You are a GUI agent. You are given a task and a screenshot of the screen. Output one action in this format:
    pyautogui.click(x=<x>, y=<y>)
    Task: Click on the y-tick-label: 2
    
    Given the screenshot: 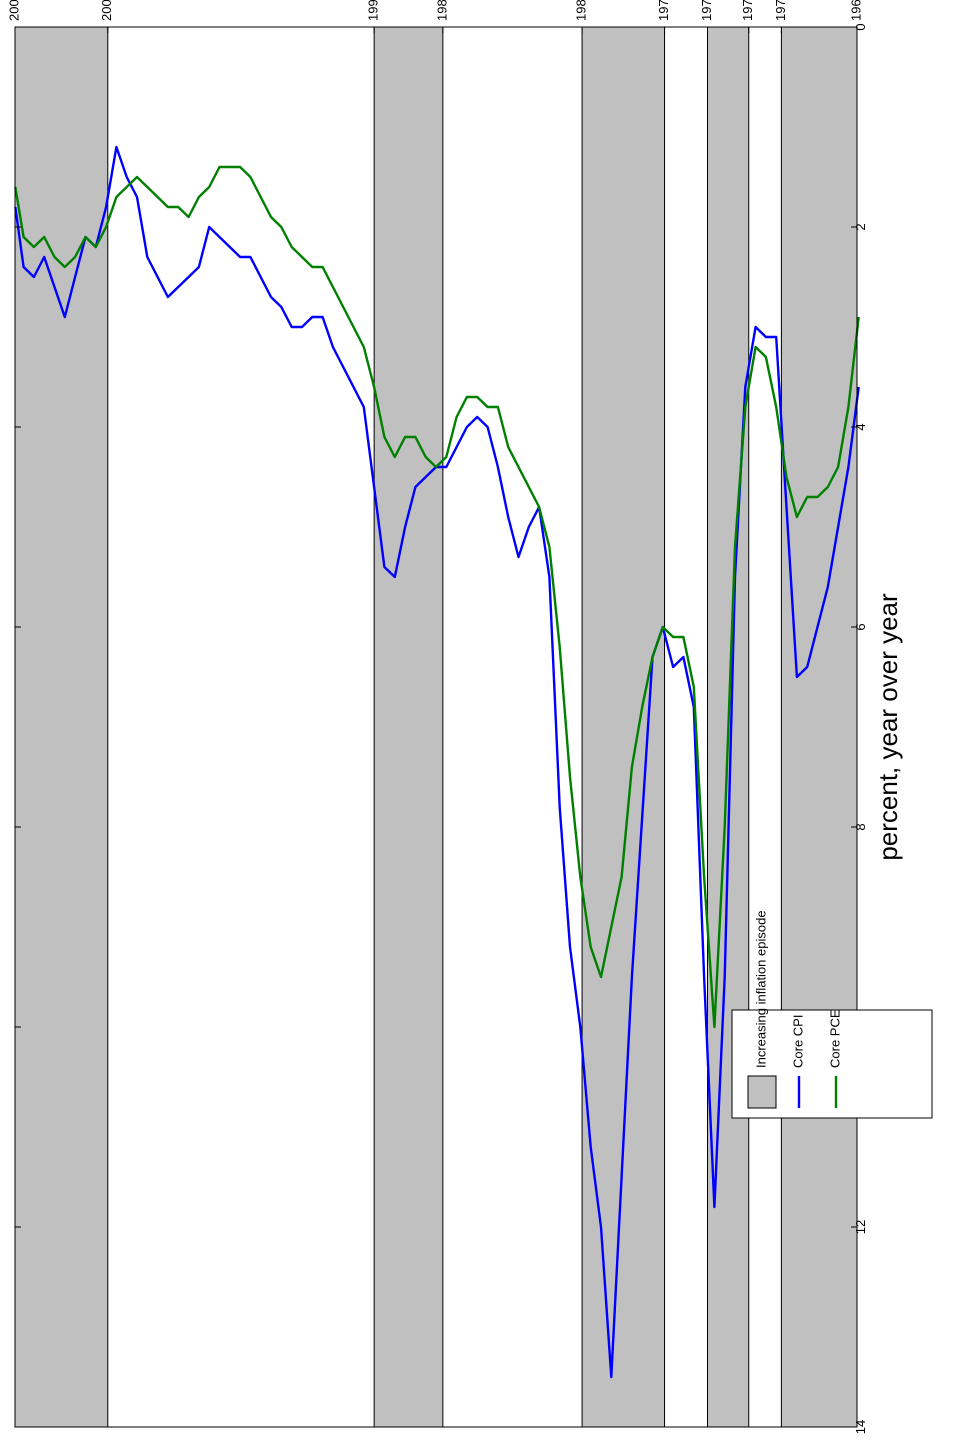 What is the action you would take?
    pyautogui.click(x=860, y=226)
    